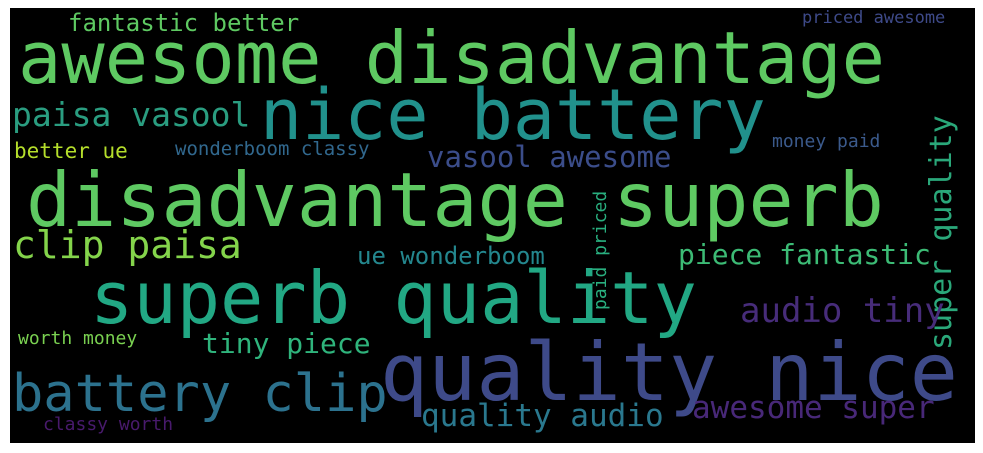 This screenshot has width=983, height=453. I want to click on word-quality-audio: quality audio, so click(542, 416).